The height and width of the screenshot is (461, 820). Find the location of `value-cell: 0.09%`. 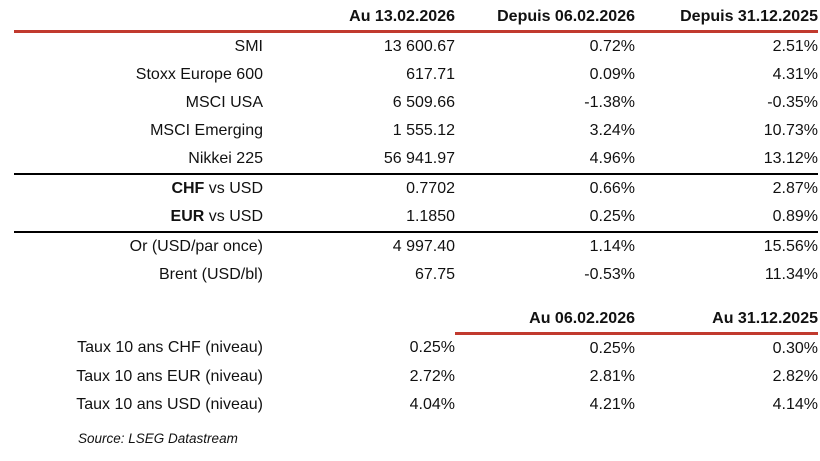

value-cell: 0.09% is located at coordinates (612, 74).